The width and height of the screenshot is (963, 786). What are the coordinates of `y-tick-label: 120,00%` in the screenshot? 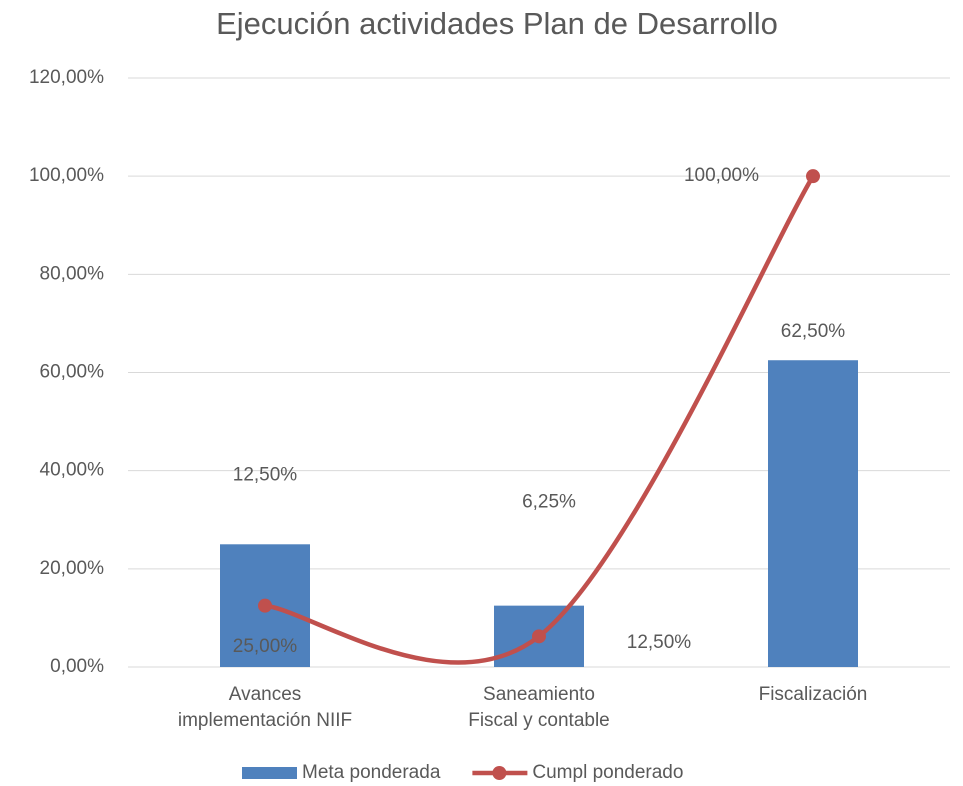 It's located at (66, 77).